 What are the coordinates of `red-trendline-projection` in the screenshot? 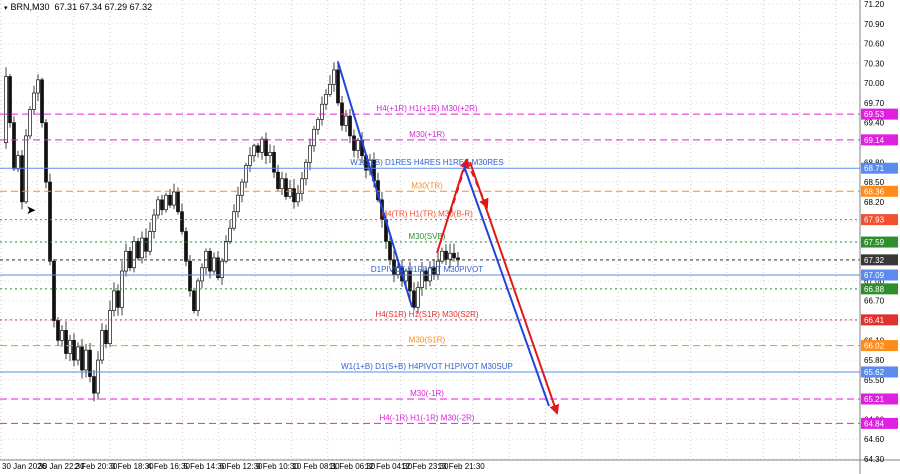 It's located at (514, 288).